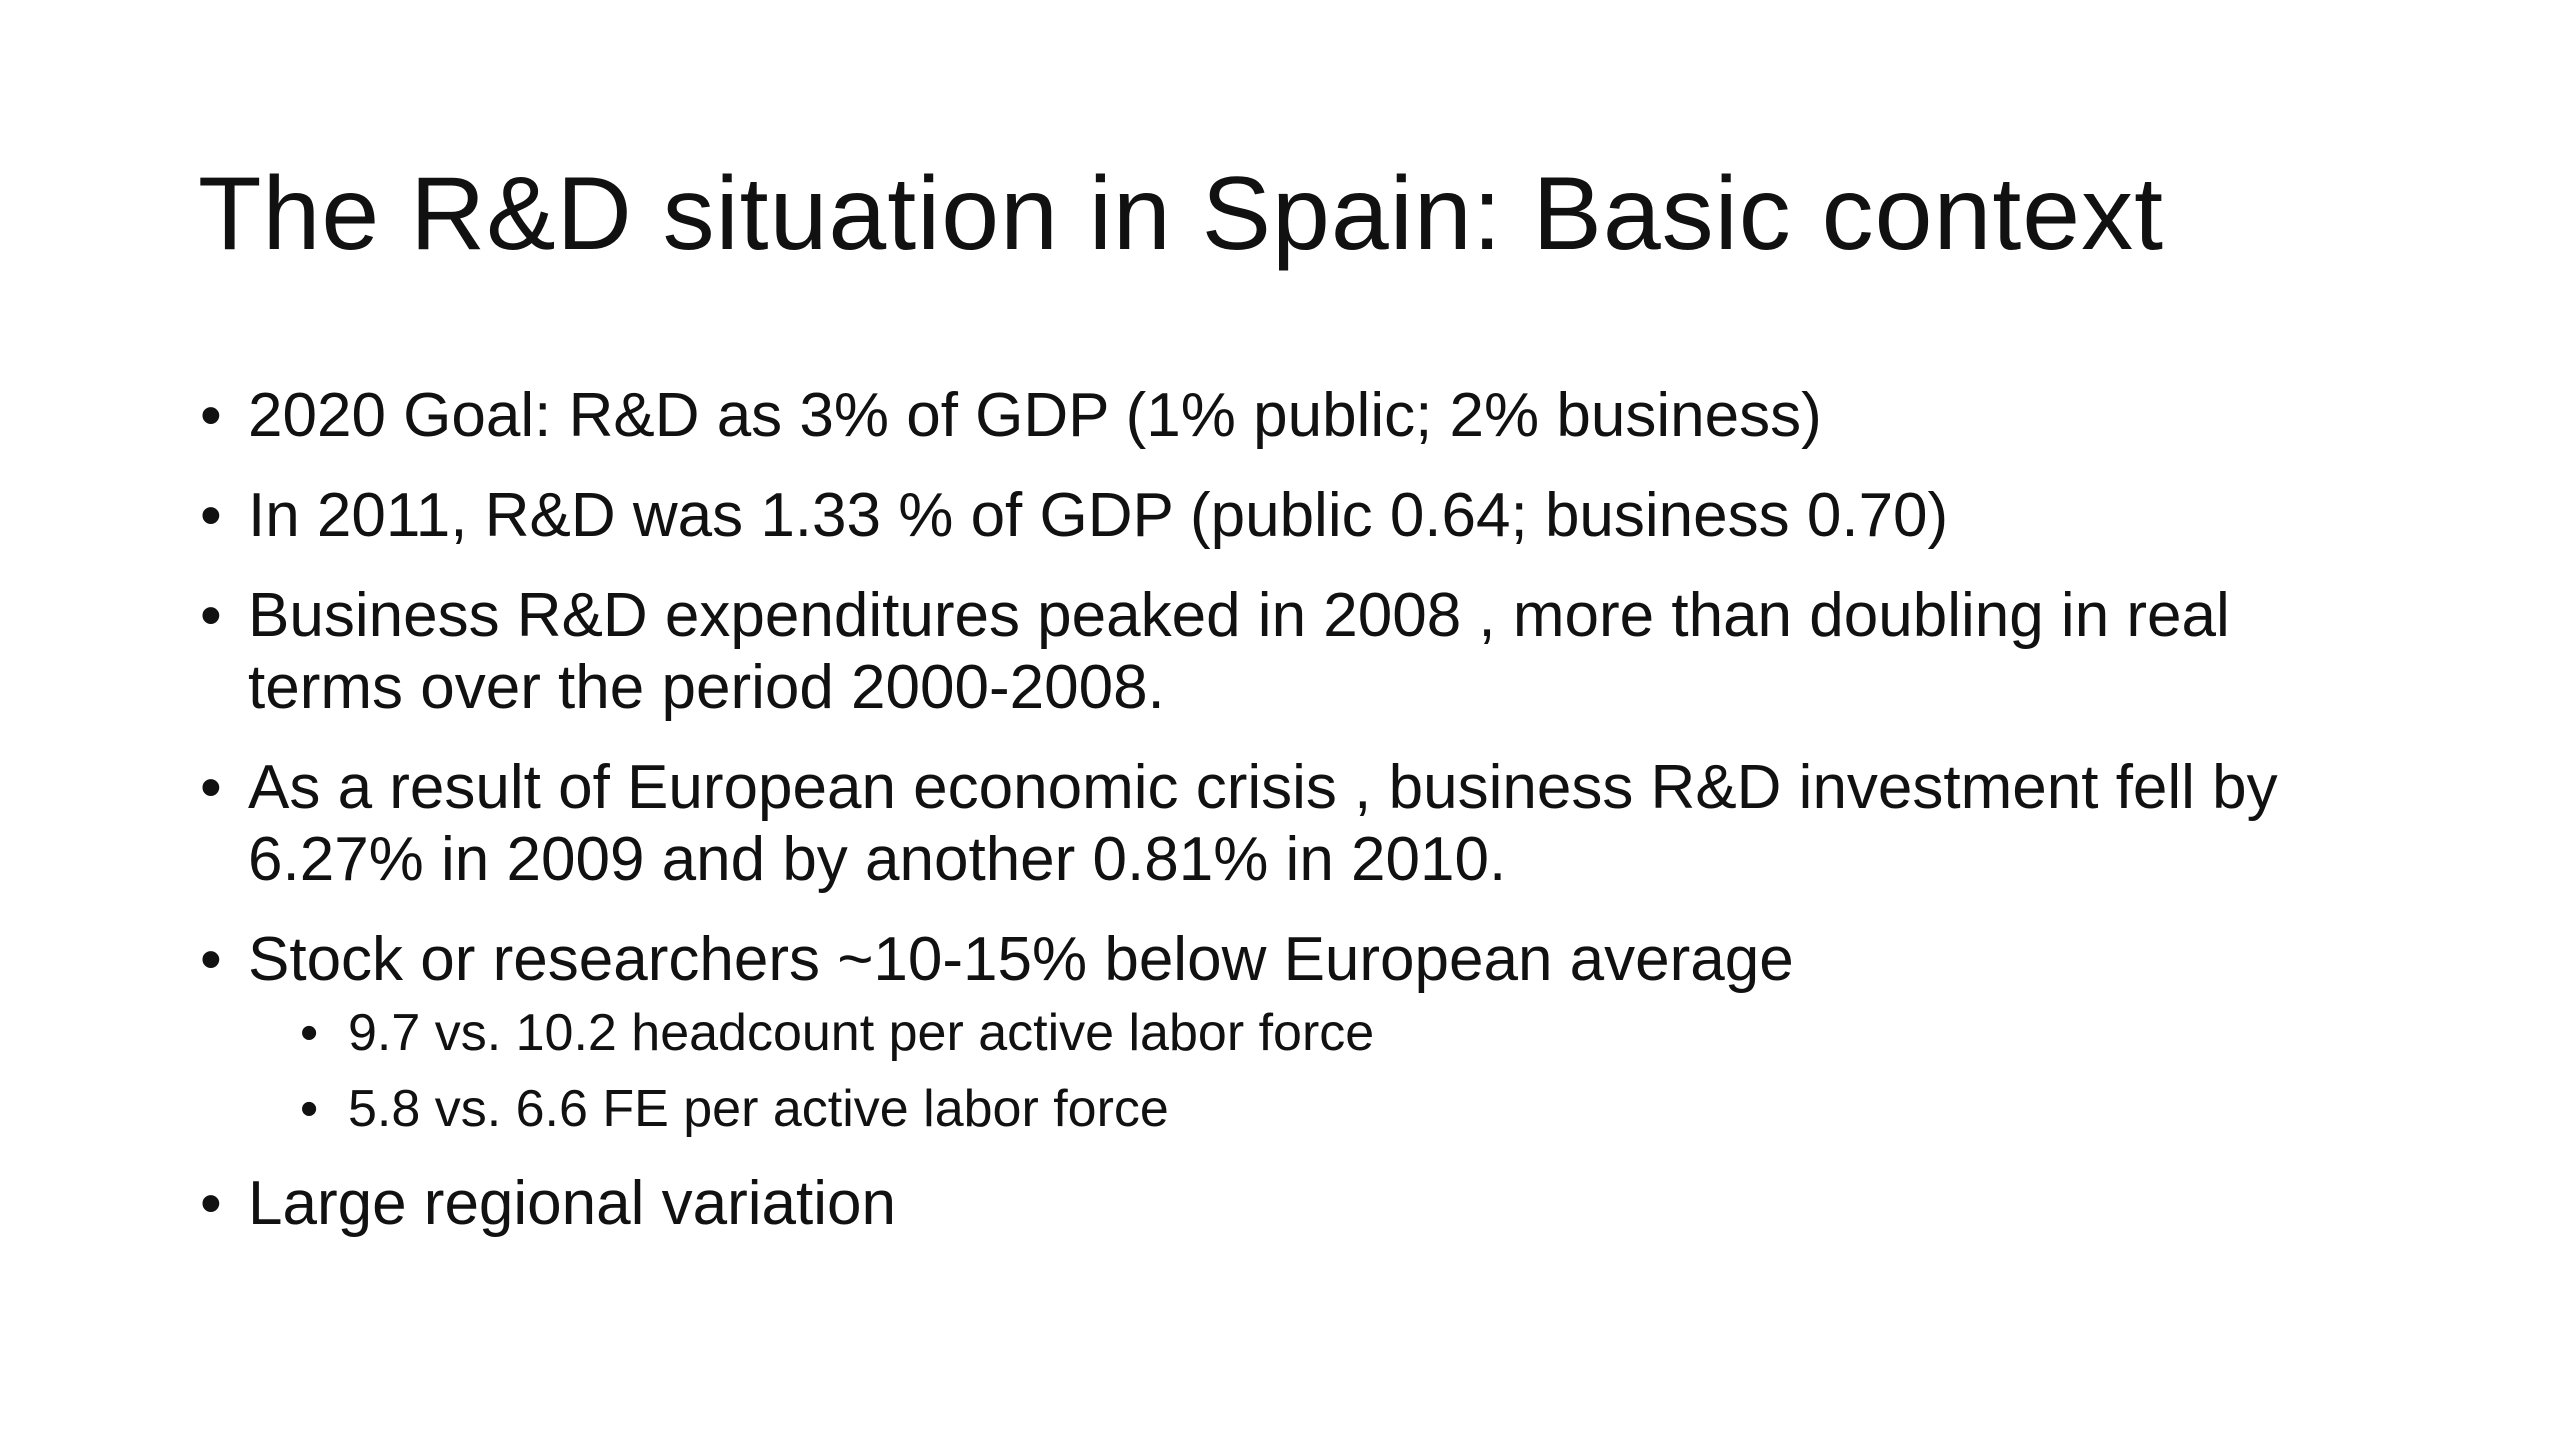 This screenshot has width=2560, height=1440. Describe the element at coordinates (758, 1109) in the screenshot. I see `sub-bullet-text: 5.8 vs. 6.6 FE per active labor force` at that location.